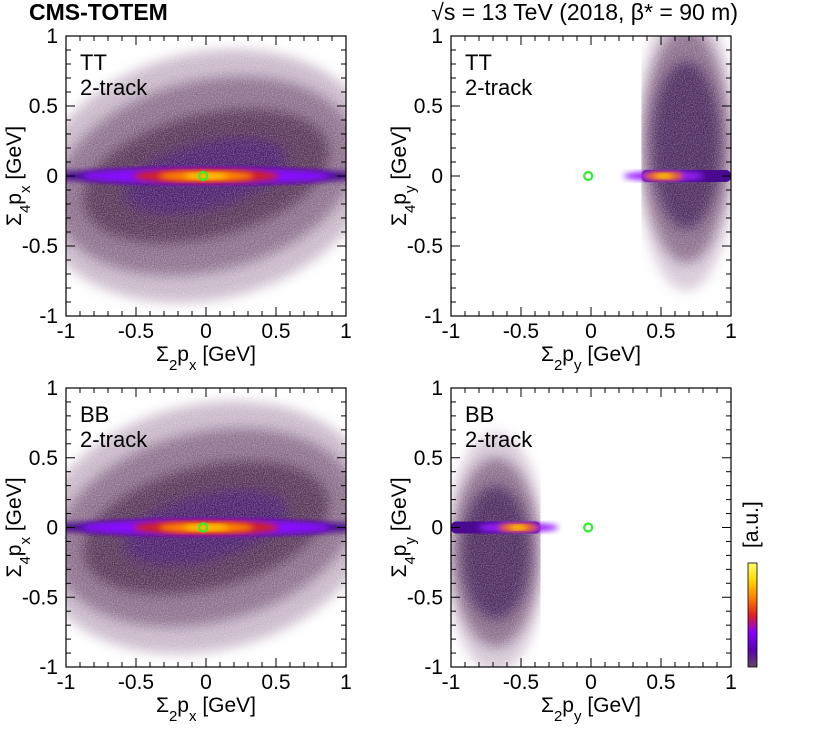 Image resolution: width=814 pixels, height=733 pixels. I want to click on run-conditions-label: √s = 13 TeV (2018, β* = 90 m), so click(584, 12).